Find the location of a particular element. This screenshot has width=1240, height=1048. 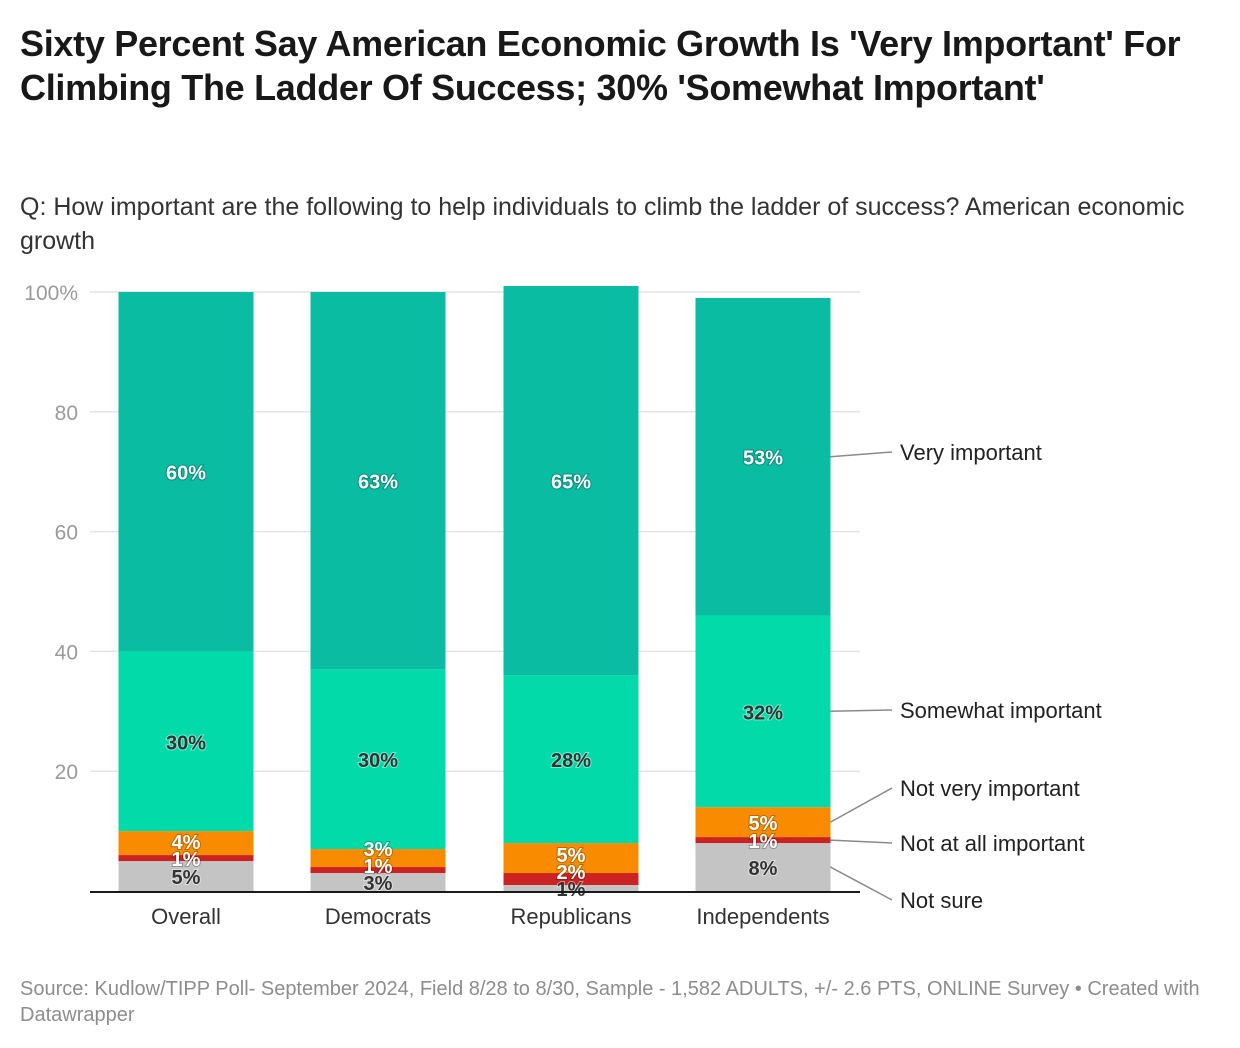

x-axis-ticks: Overall Democrats Republicans Independents is located at coordinates (490, 916).